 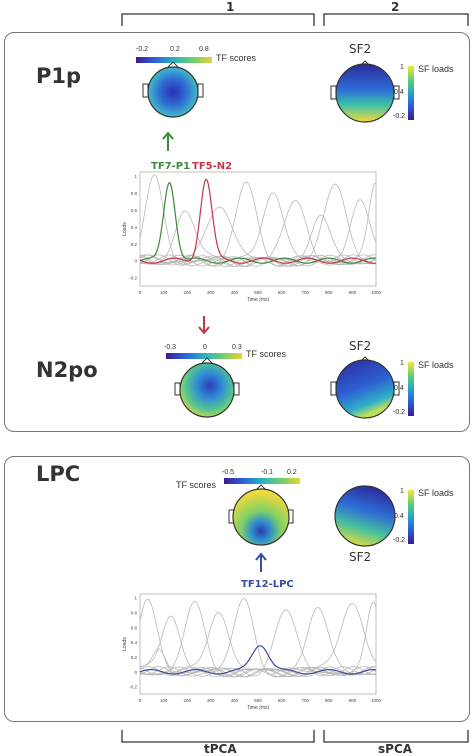 What do you see at coordinates (436, 69) in the screenshot?
I see `sf-loads-label-top: SF loads` at bounding box center [436, 69].